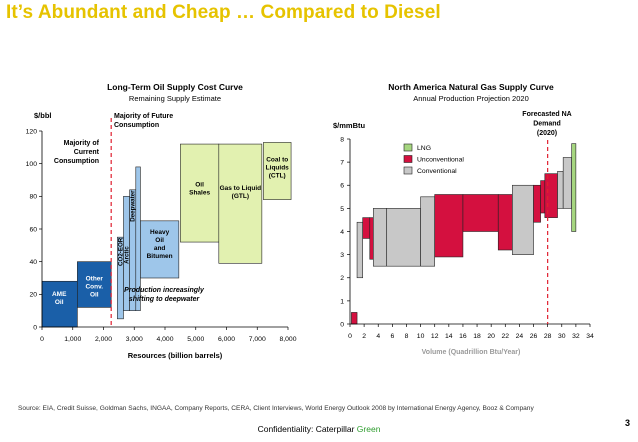 The image size is (638, 442). Describe the element at coordinates (562, 336) in the screenshot. I see `gas-x-tick-label: 30` at that location.